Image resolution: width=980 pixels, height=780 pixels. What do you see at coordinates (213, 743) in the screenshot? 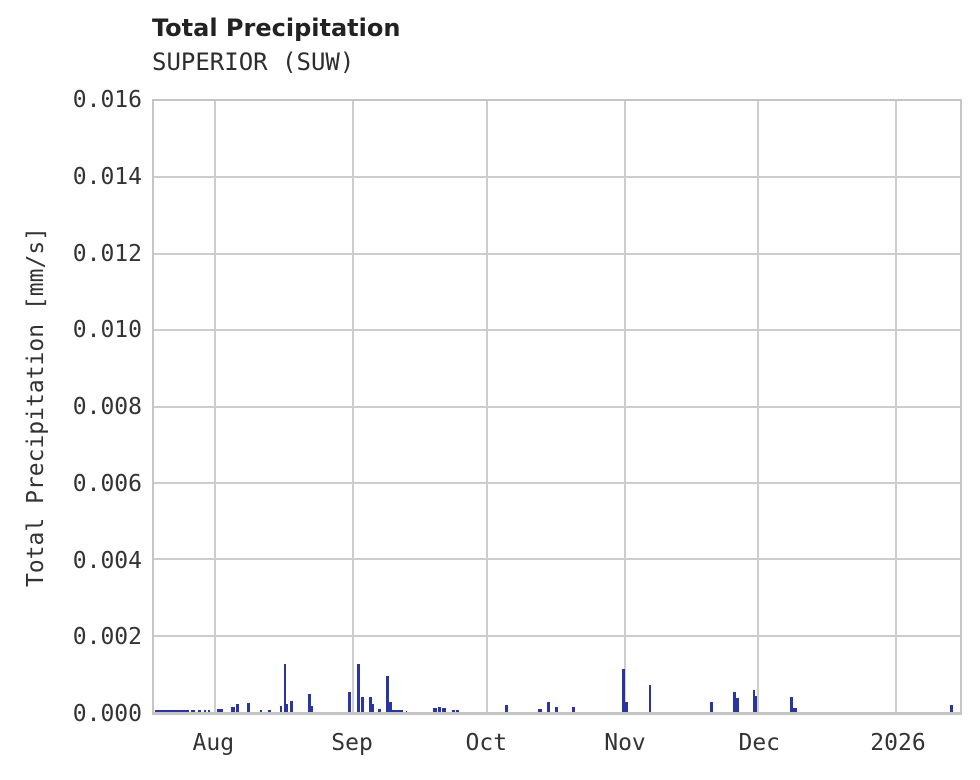
I see `x-tick-label: Aug` at bounding box center [213, 743].